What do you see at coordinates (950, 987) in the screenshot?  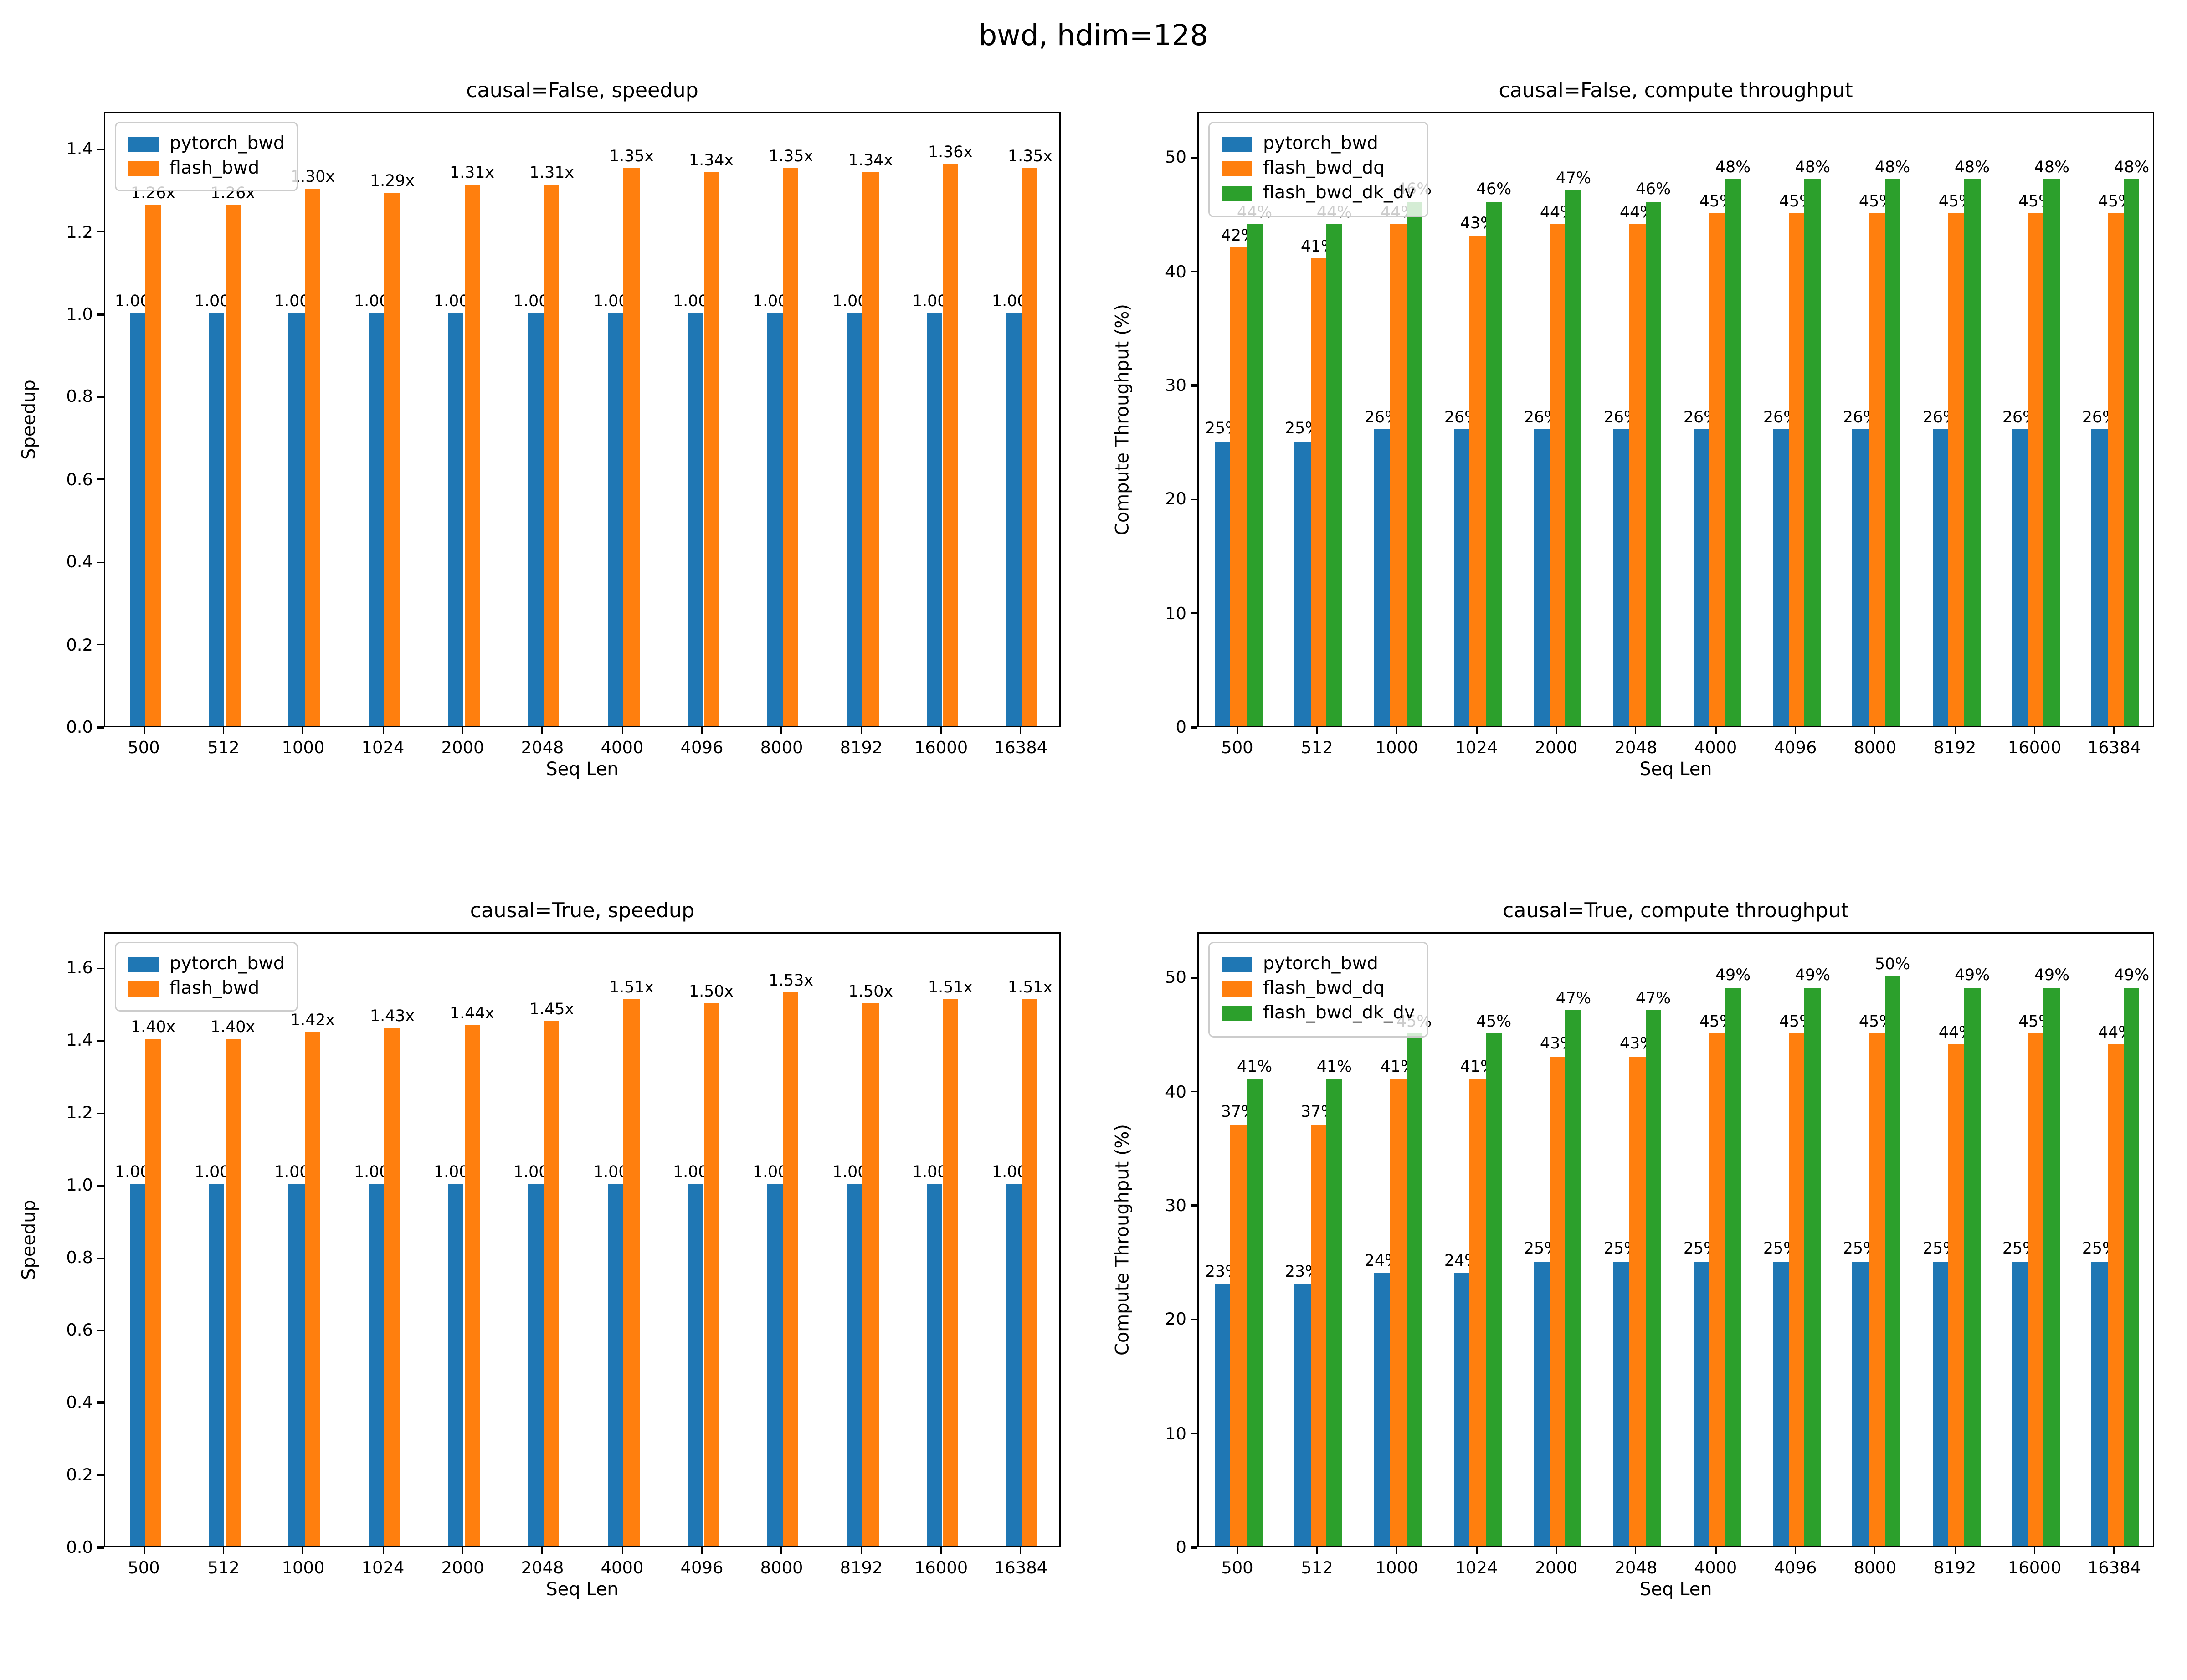 I see `bar-value-label: 1.51x` at bounding box center [950, 987].